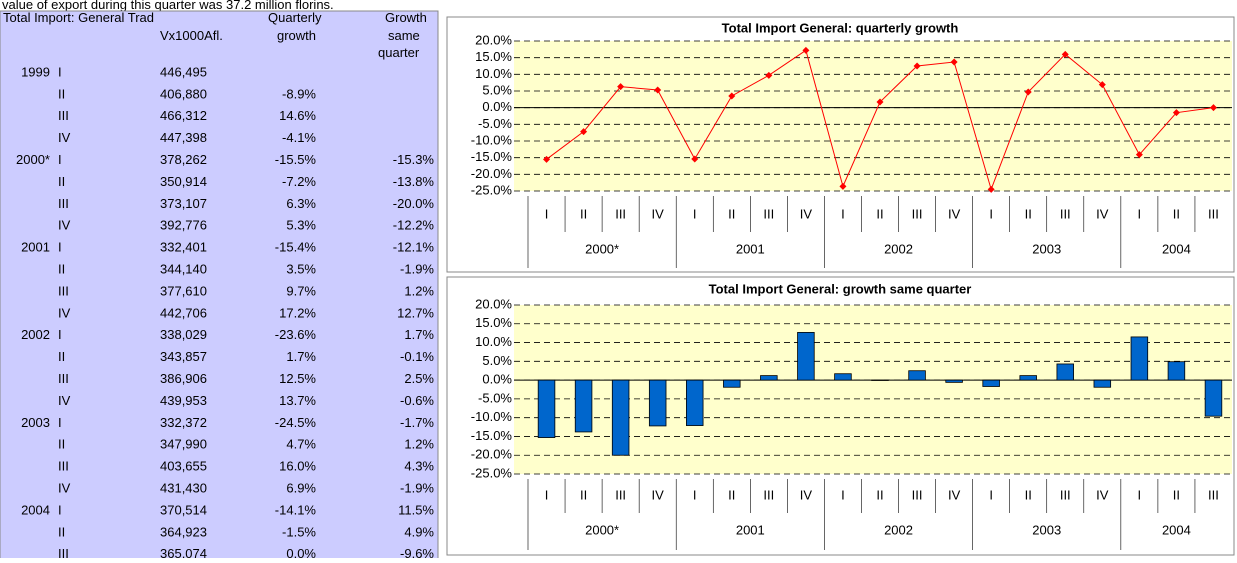  Describe the element at coordinates (183, 334) in the screenshot. I see `table-cell: 338,029` at that location.